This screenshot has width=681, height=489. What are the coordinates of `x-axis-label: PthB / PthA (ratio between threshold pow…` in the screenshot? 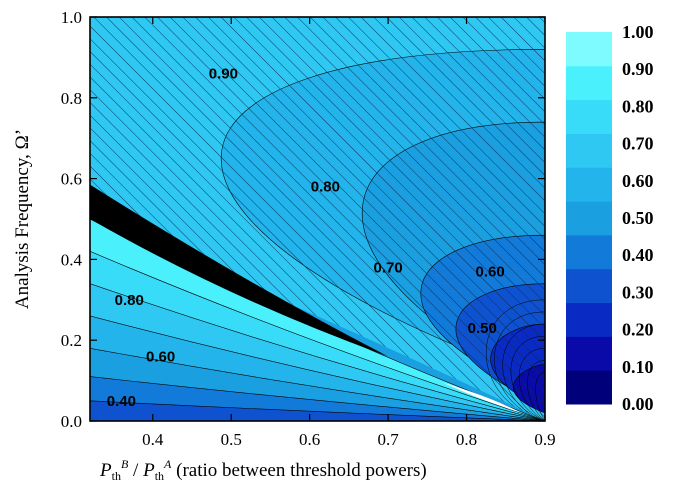 It's located at (263, 470).